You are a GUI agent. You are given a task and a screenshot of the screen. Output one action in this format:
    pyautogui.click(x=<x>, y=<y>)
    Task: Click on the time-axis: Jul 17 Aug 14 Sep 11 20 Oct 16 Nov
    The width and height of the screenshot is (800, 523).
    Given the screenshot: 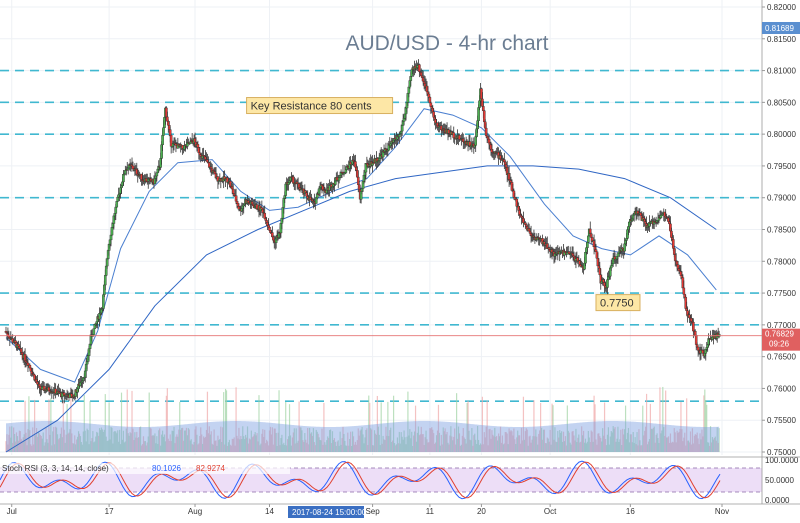 What is the action you would take?
    pyautogui.click(x=400, y=509)
    